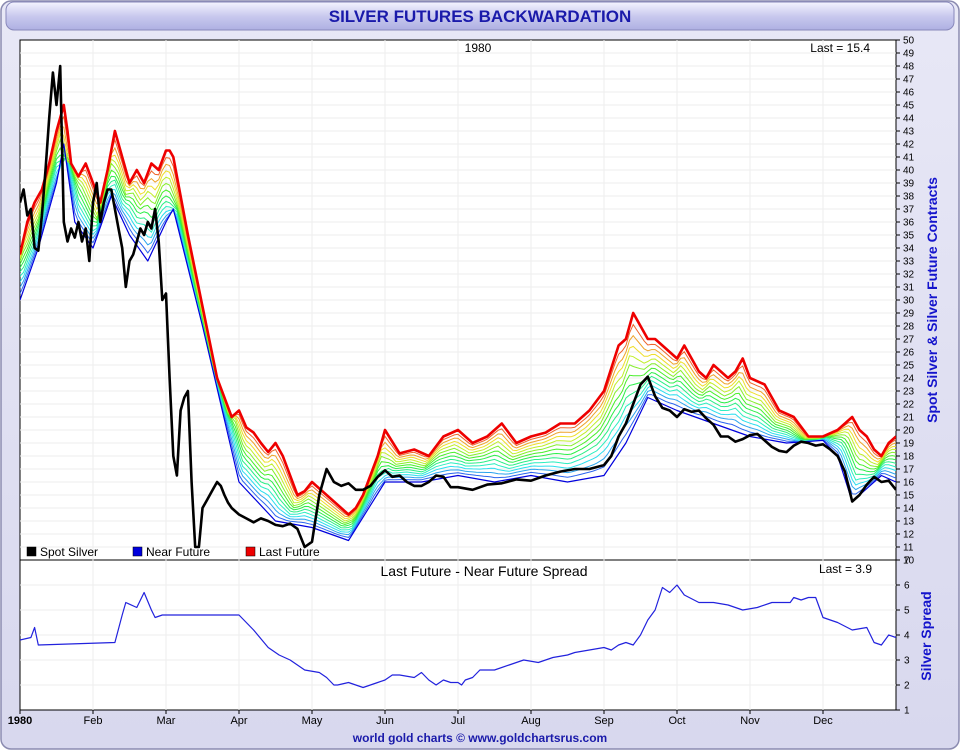 The width and height of the screenshot is (960, 755). What do you see at coordinates (909, 223) in the screenshot?
I see `y-tick-label: 36` at bounding box center [909, 223].